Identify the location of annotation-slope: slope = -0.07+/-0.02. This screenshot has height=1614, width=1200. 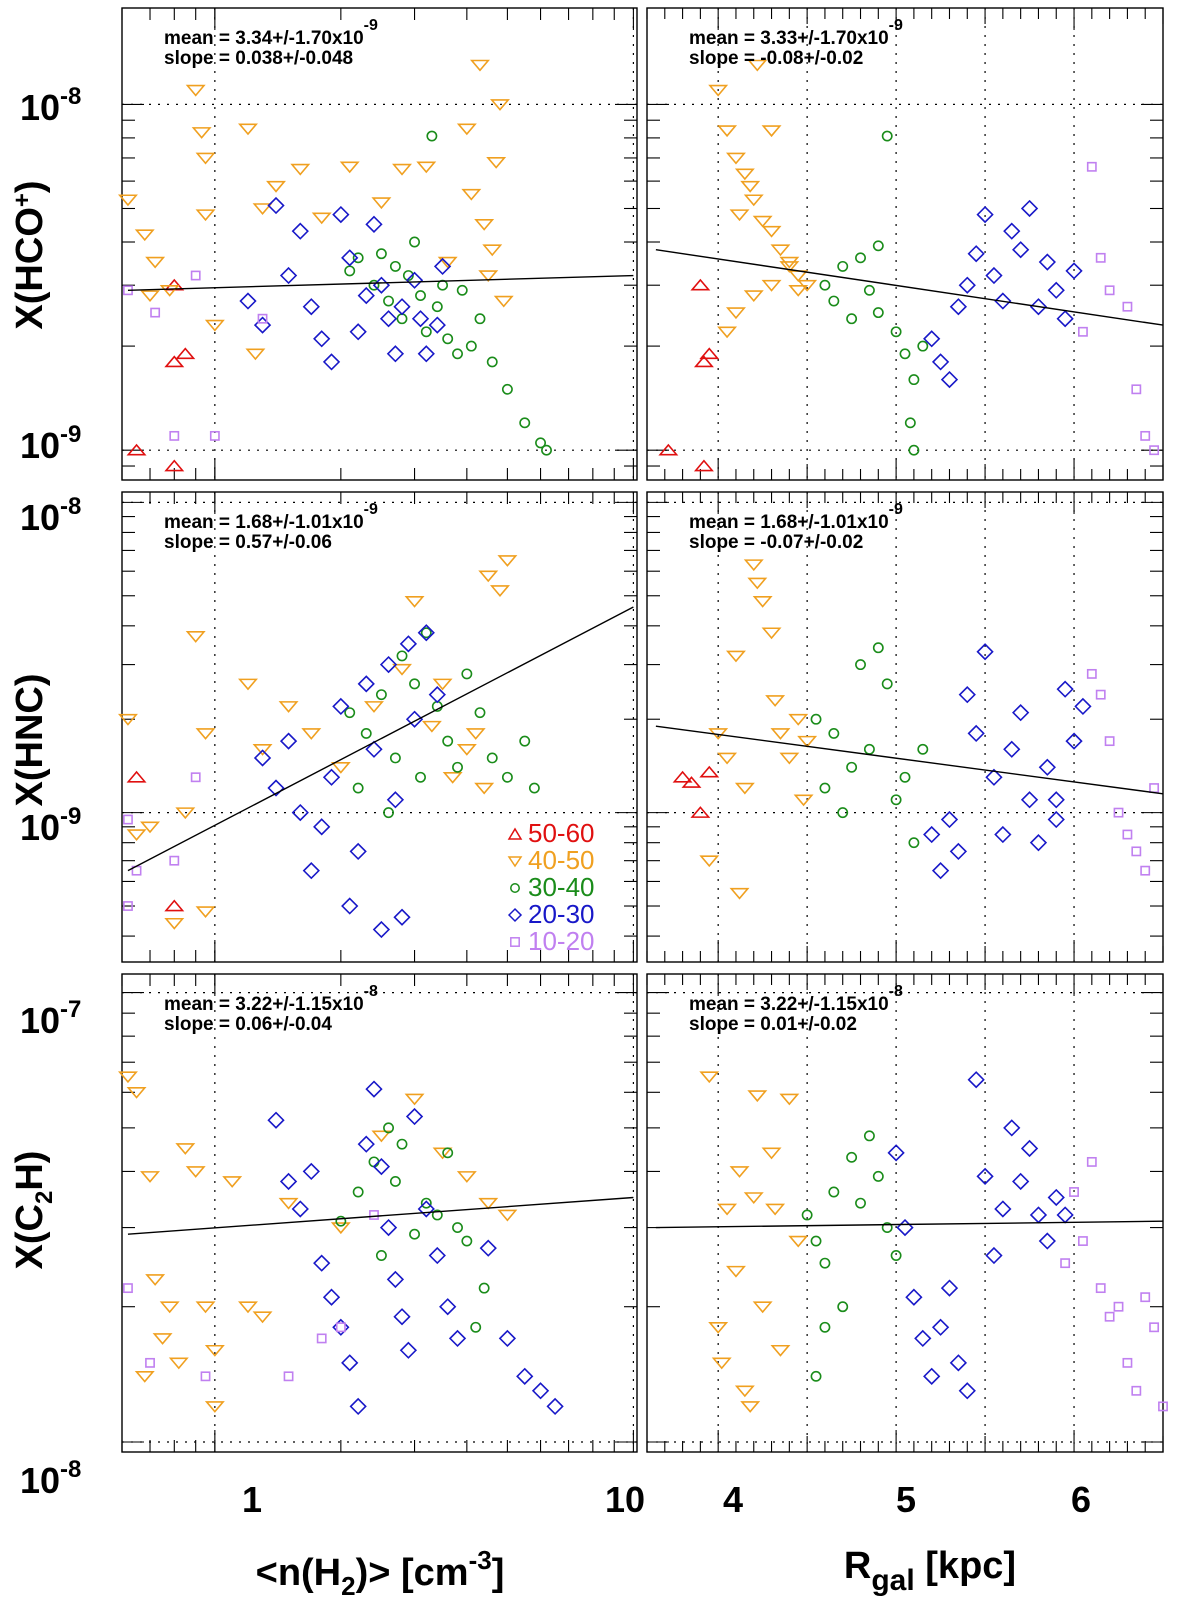
(776, 542).